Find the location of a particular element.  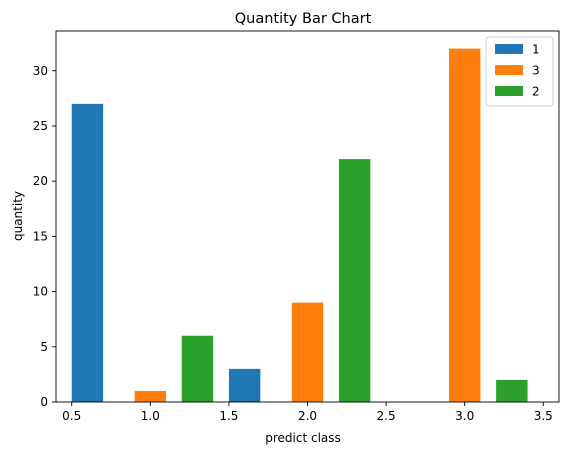

y-axis-label: quantity is located at coordinates (18, 216).